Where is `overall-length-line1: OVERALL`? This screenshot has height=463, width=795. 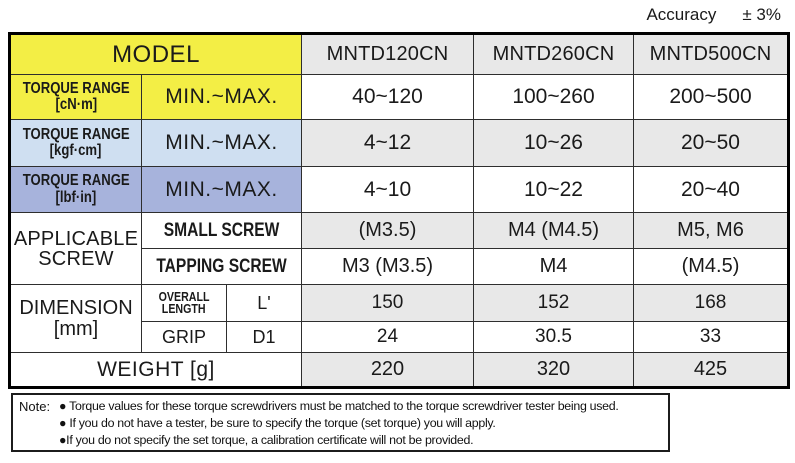 overall-length-line1: OVERALL is located at coordinates (184, 296).